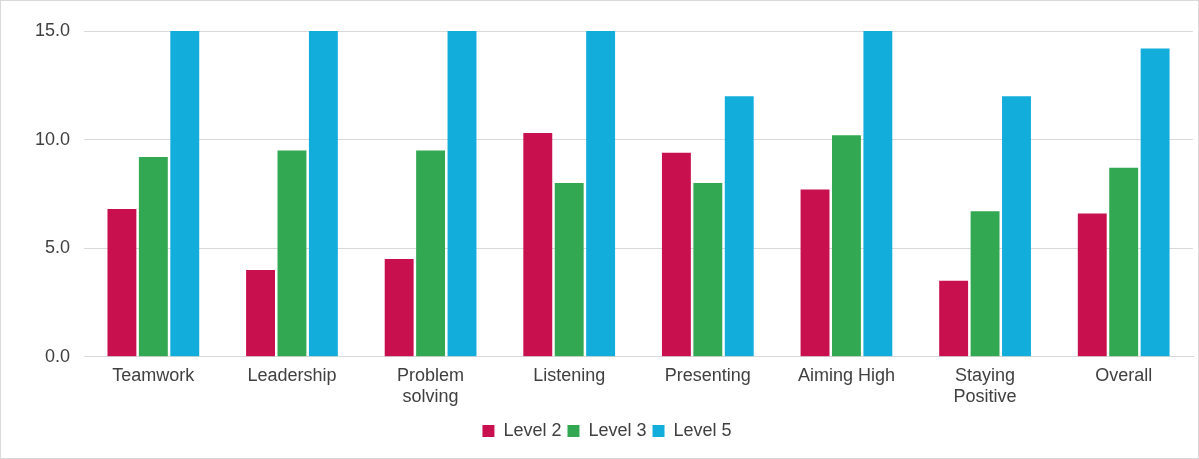 The height and width of the screenshot is (459, 1199). What do you see at coordinates (431, 385) in the screenshot?
I see `x-tick-label: Problem solving` at bounding box center [431, 385].